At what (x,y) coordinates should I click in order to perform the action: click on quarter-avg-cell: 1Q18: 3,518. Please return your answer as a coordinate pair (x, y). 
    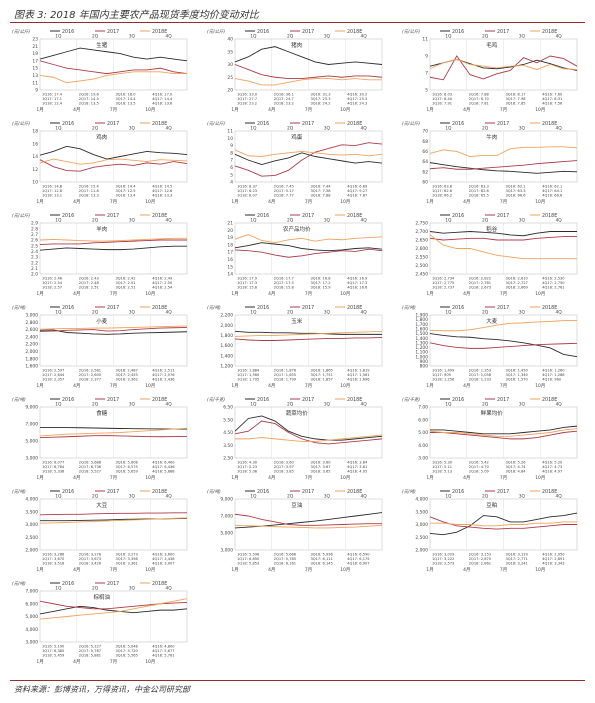
    Looking at the image, I should click on (53, 564).